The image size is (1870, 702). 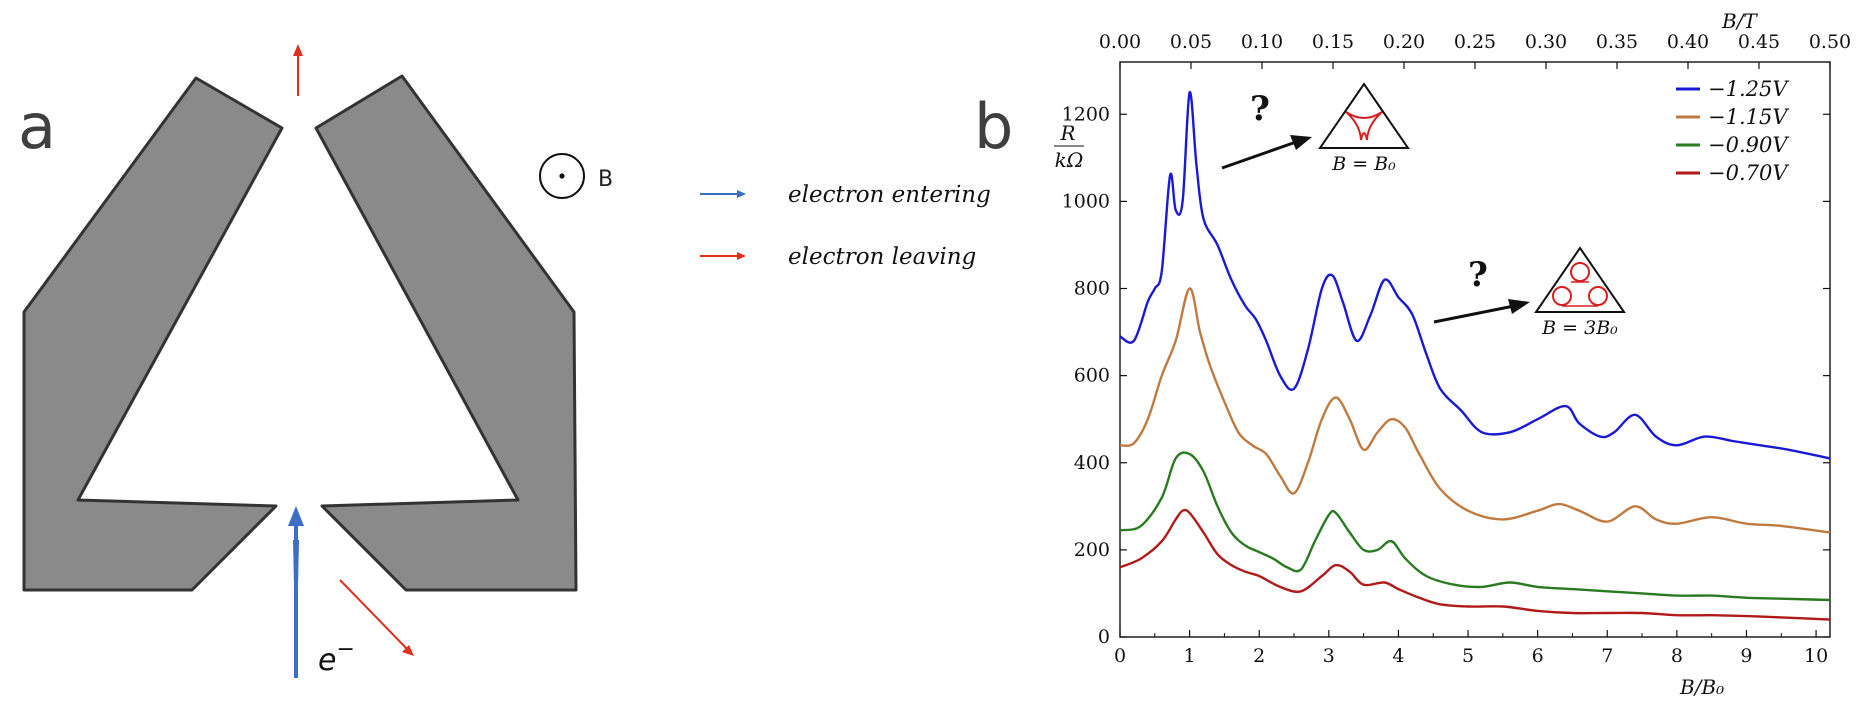 What do you see at coordinates (1746, 656) in the screenshot?
I see `x-tick-label-9: 9` at bounding box center [1746, 656].